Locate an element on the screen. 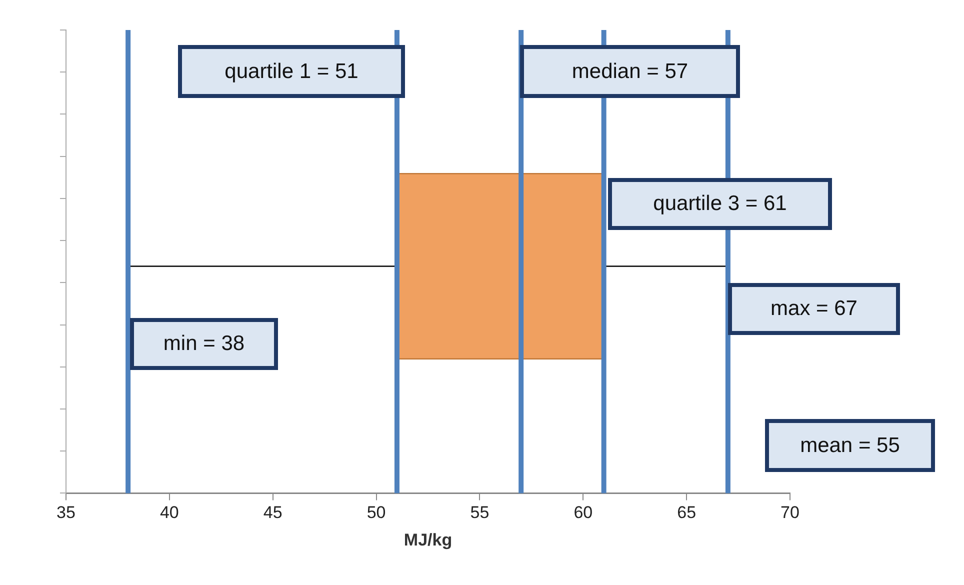 The image size is (964, 585). callout-box: max = 67 is located at coordinates (814, 309).